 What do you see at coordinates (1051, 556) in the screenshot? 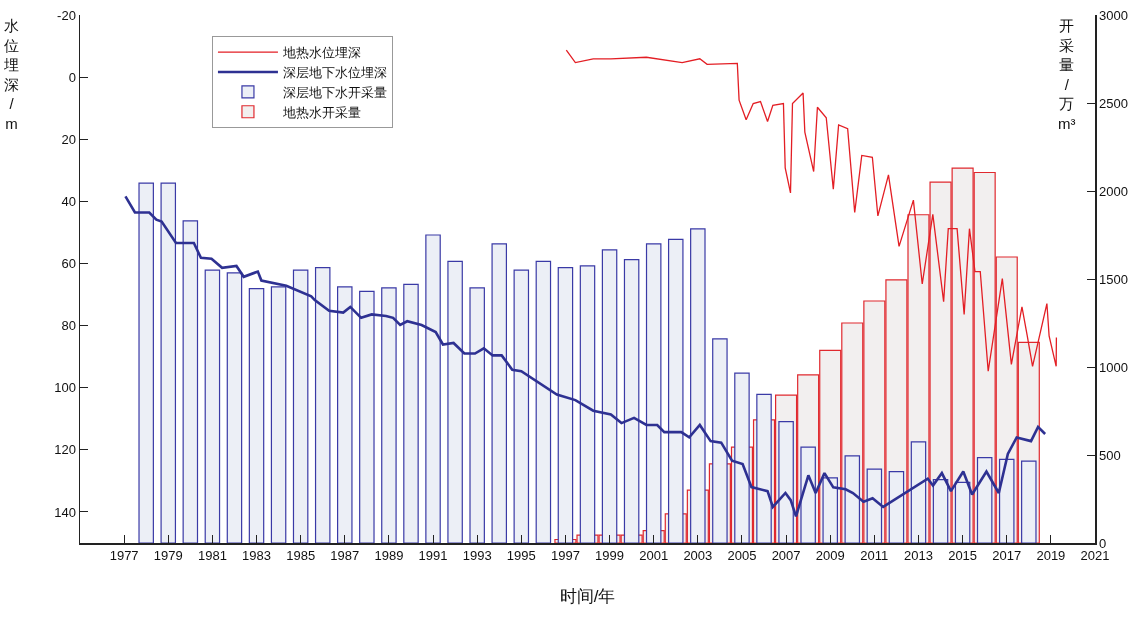
I see `x-tick-label: 2019` at bounding box center [1051, 556].